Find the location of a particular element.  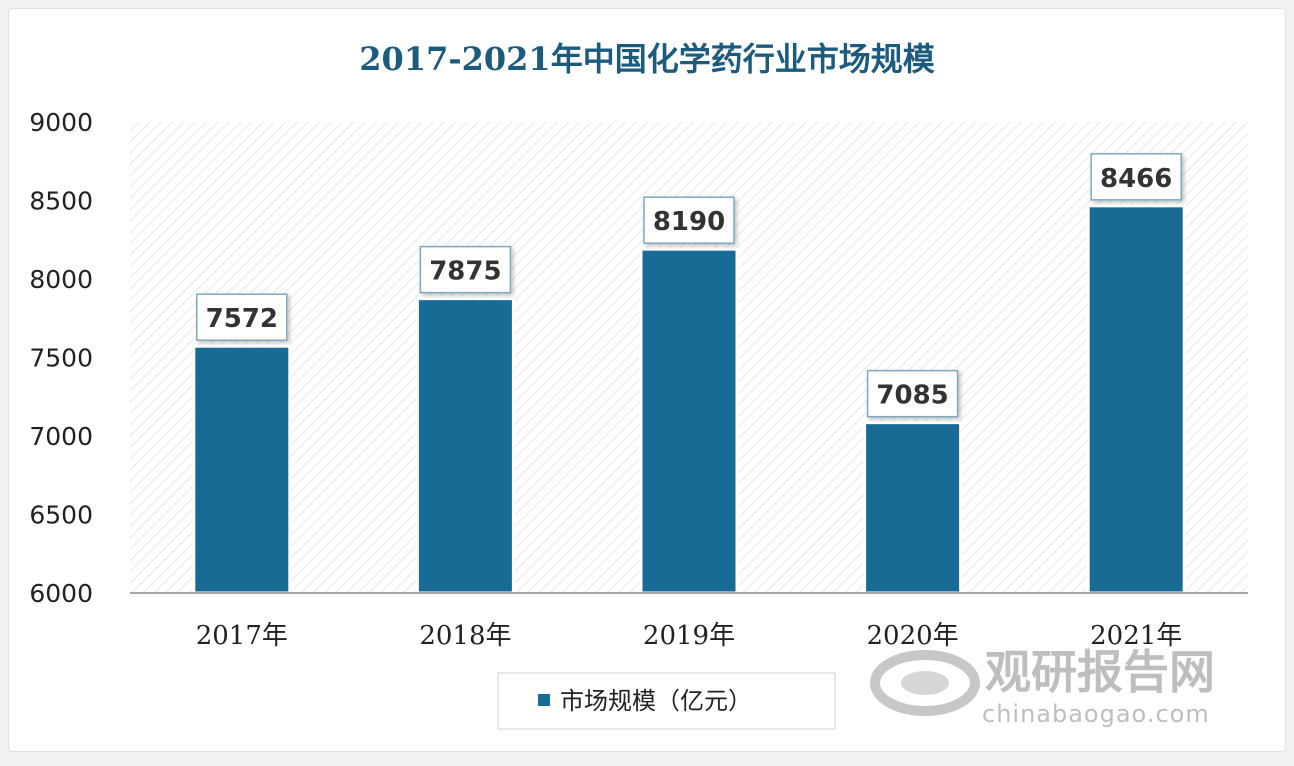

legend-box is located at coordinates (666, 701).